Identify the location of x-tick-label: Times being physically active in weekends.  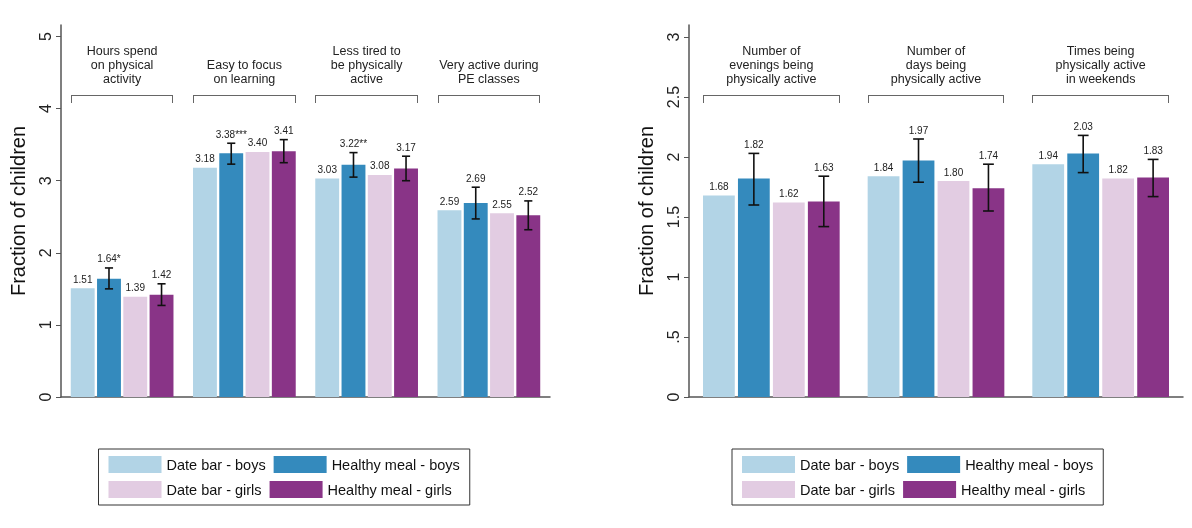
(1100, 65).